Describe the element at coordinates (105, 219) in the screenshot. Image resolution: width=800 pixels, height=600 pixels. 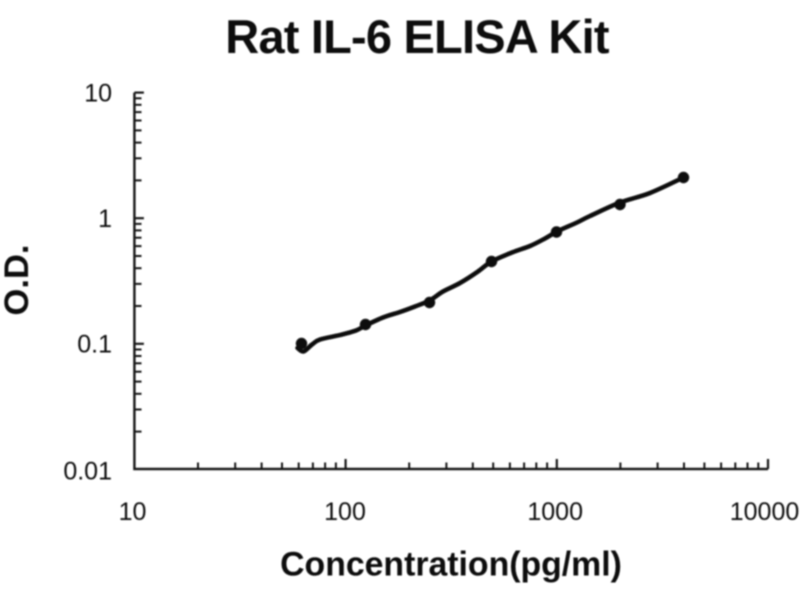
I see `svg-text: 1` at that location.